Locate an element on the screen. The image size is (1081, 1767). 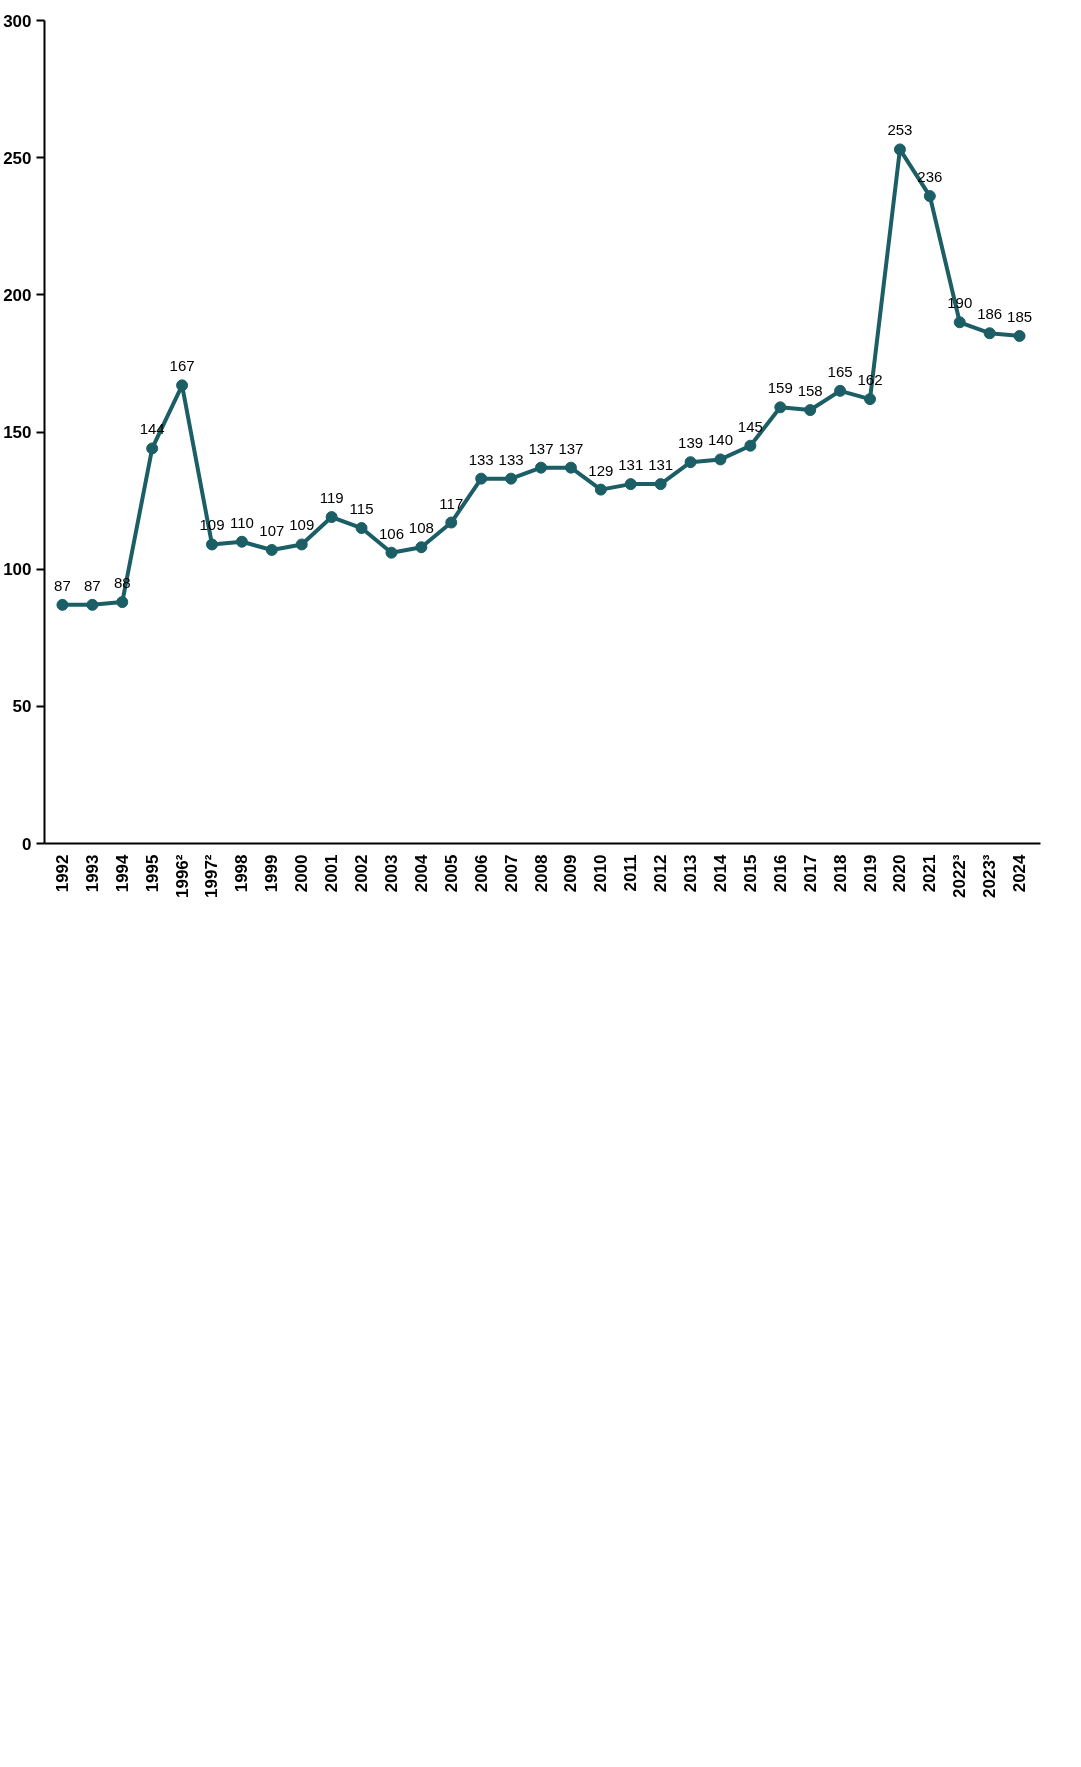
x-tick-label: 2010 is located at coordinates (601, 873).